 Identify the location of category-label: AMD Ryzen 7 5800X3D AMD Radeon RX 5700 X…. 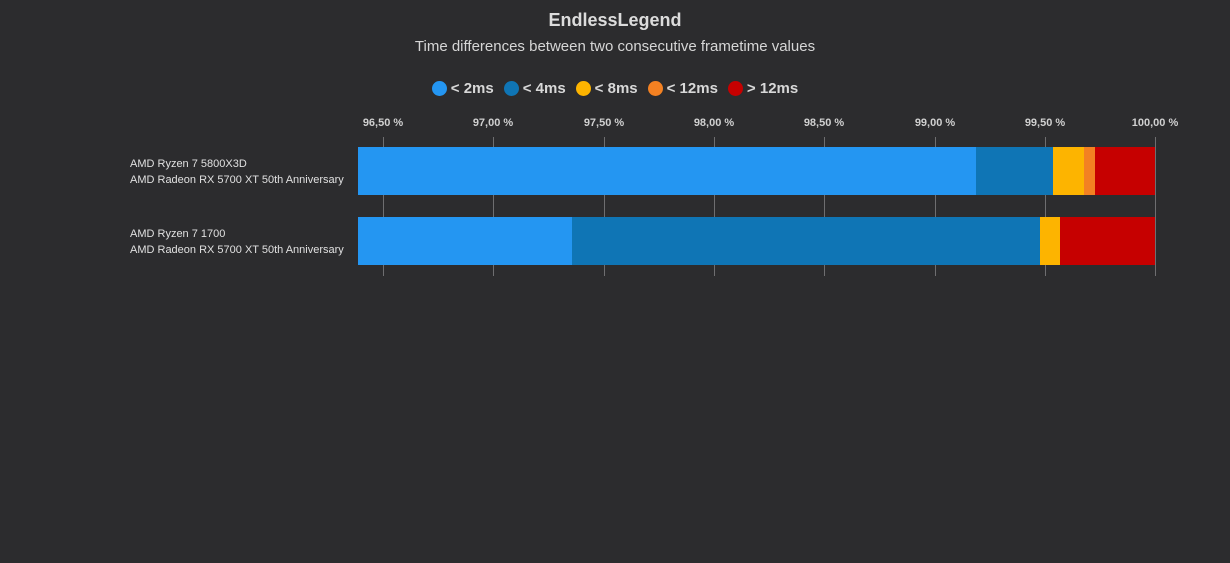
(237, 172).